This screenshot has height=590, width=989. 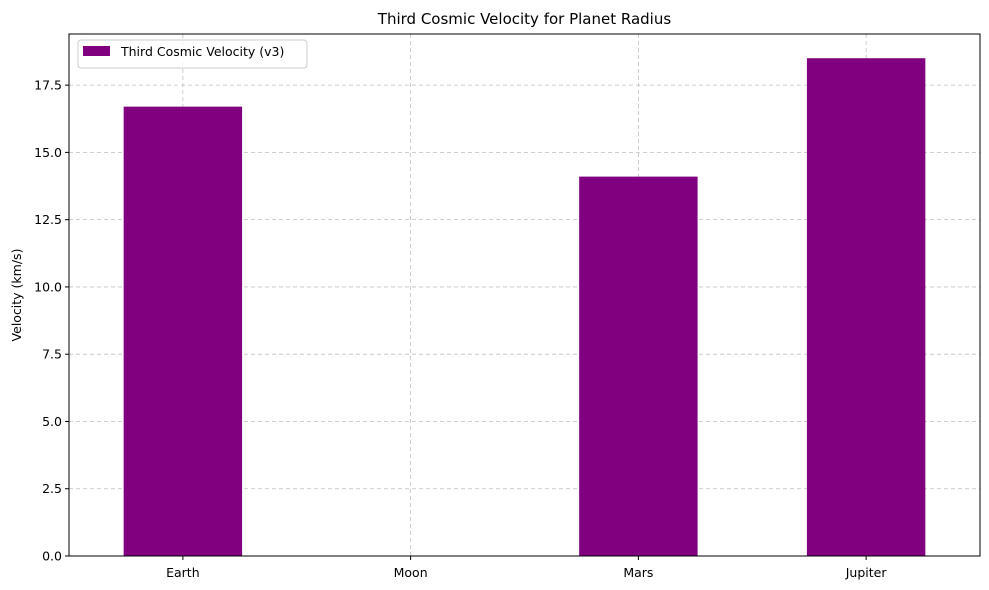 What do you see at coordinates (52, 488) in the screenshot?
I see `y-tick-label: 2.5` at bounding box center [52, 488].